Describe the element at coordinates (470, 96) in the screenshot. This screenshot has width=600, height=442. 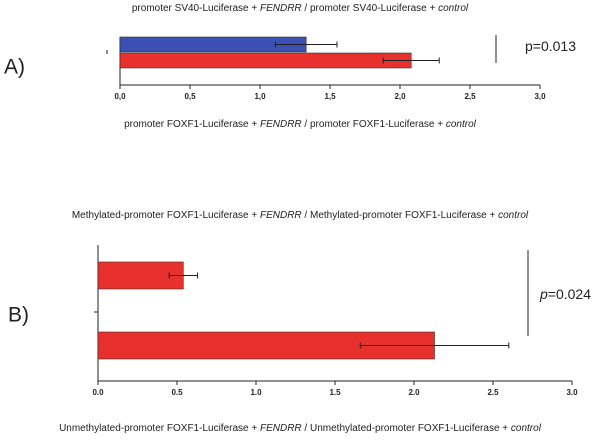
I see `x-tick-label: 2,5` at that location.